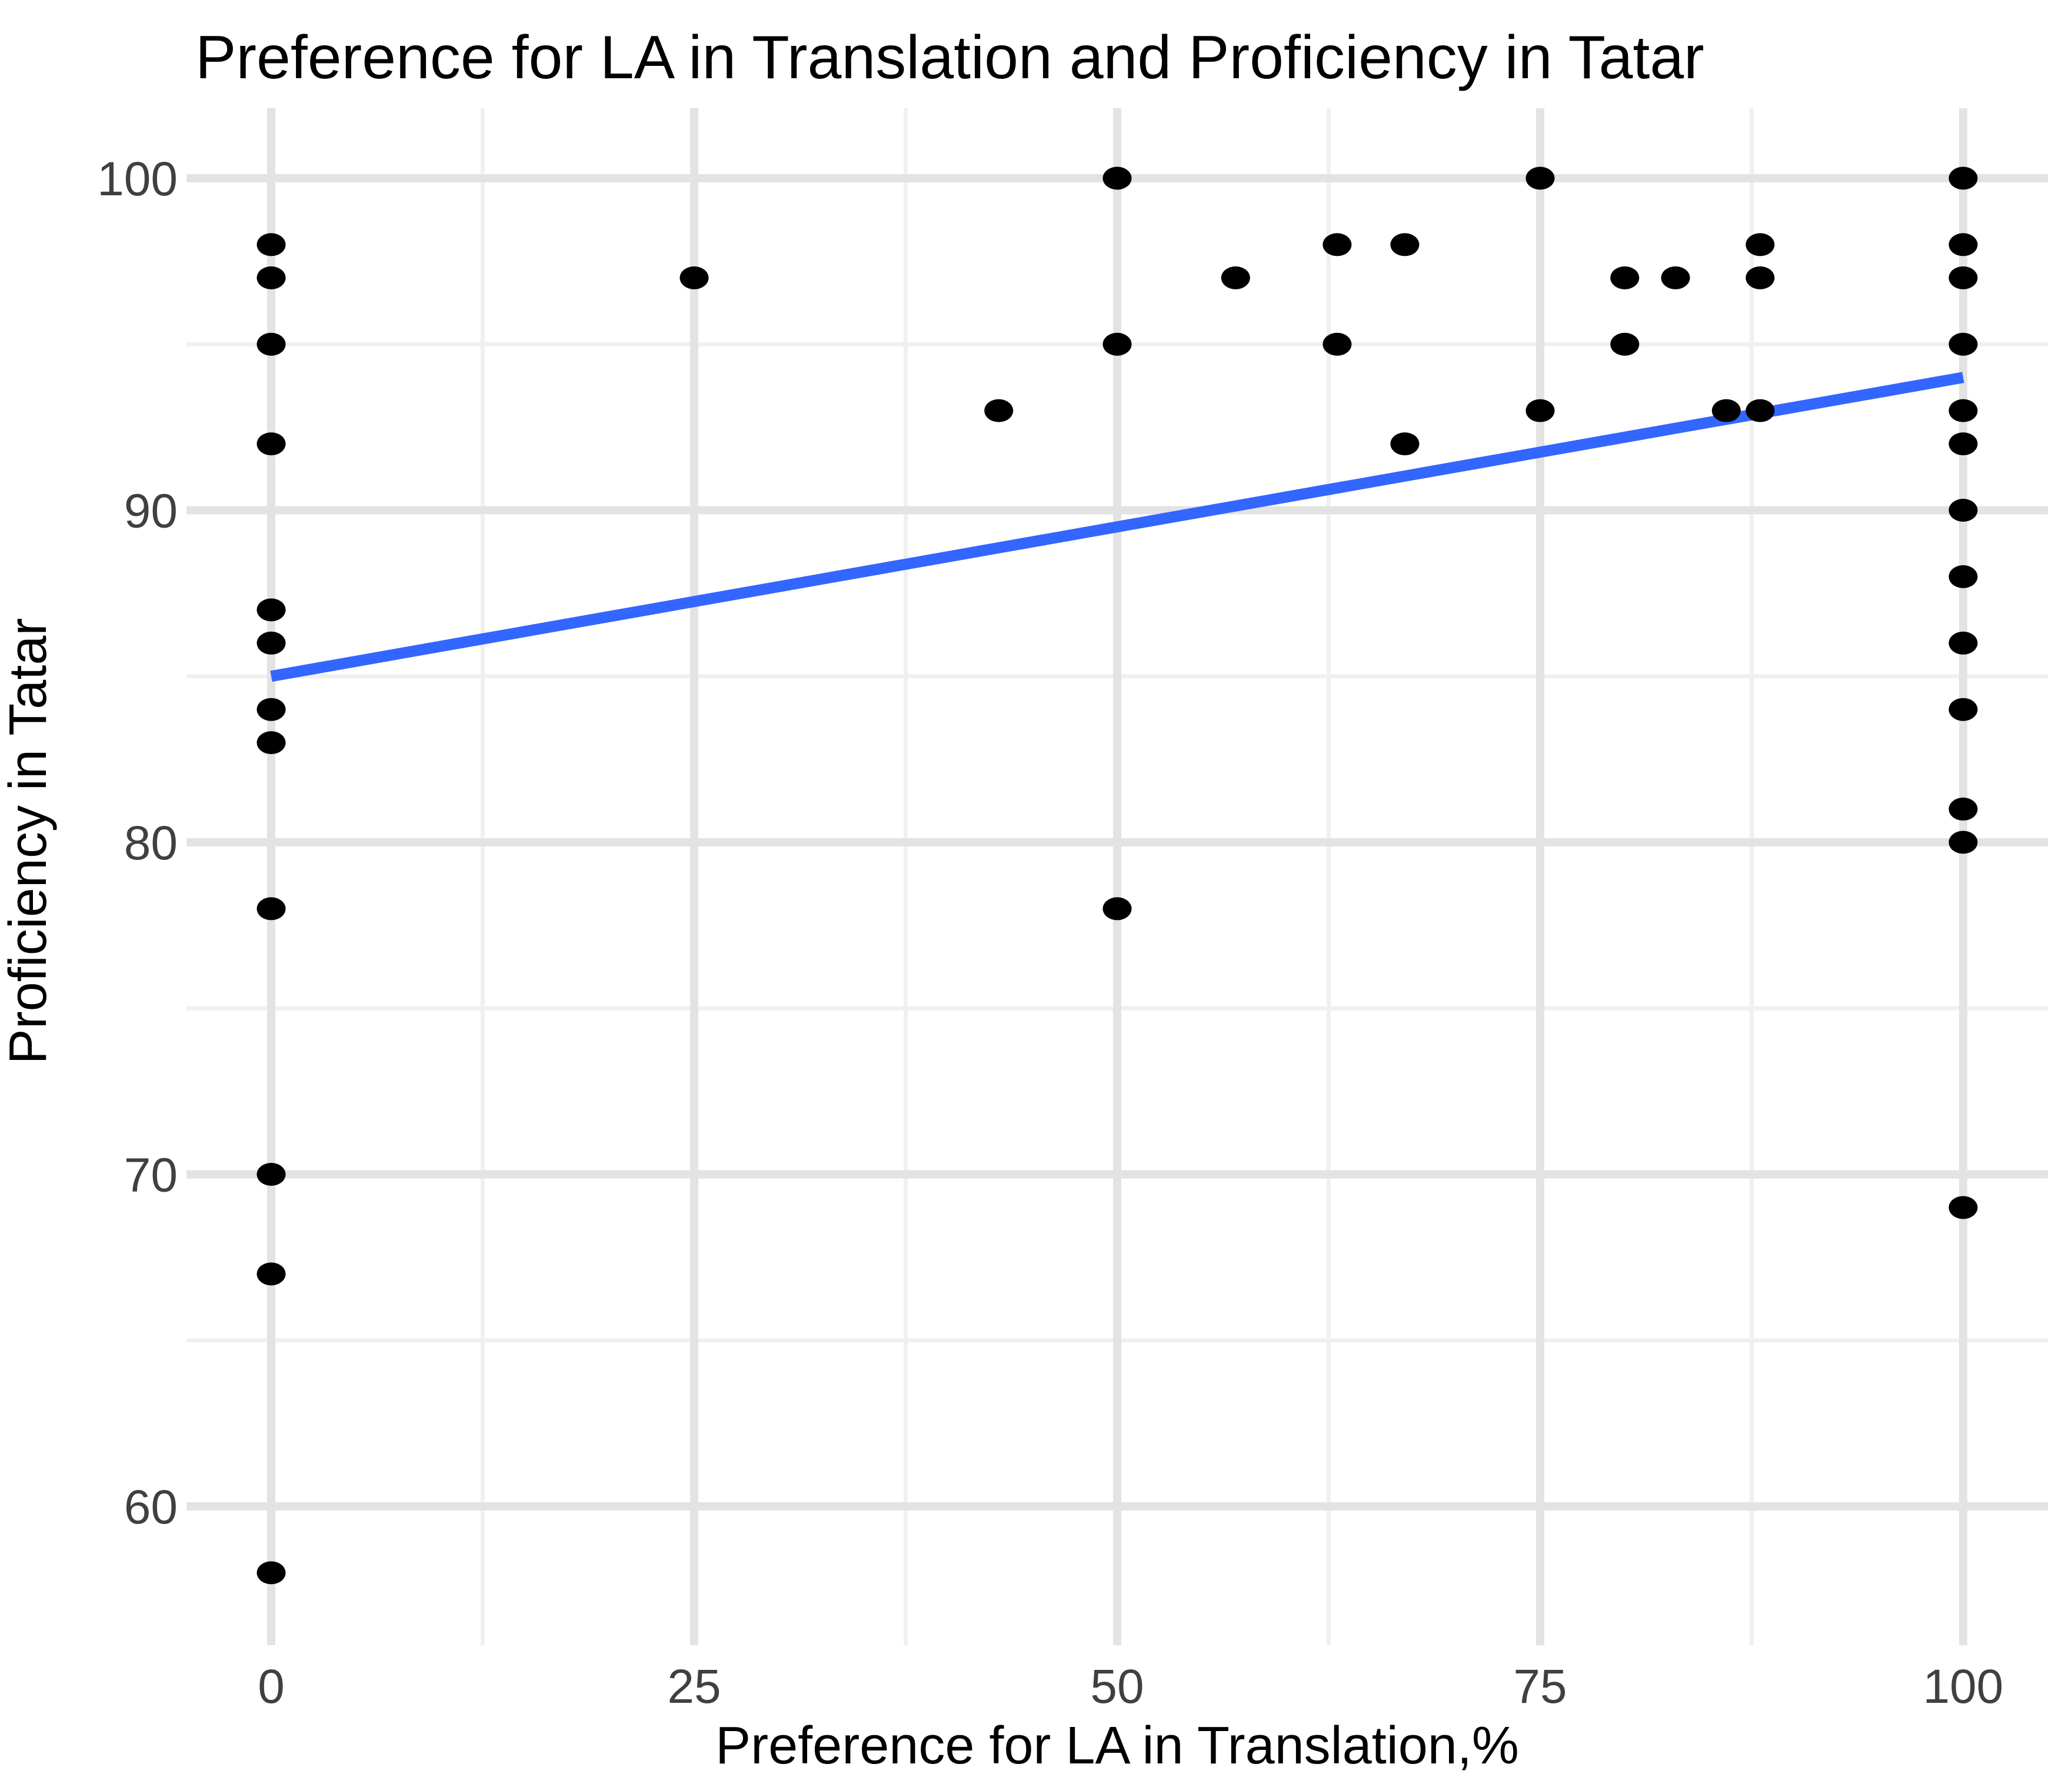 This screenshot has width=2072, height=1784. I want to click on x-tick-label: 0, so click(271, 1687).